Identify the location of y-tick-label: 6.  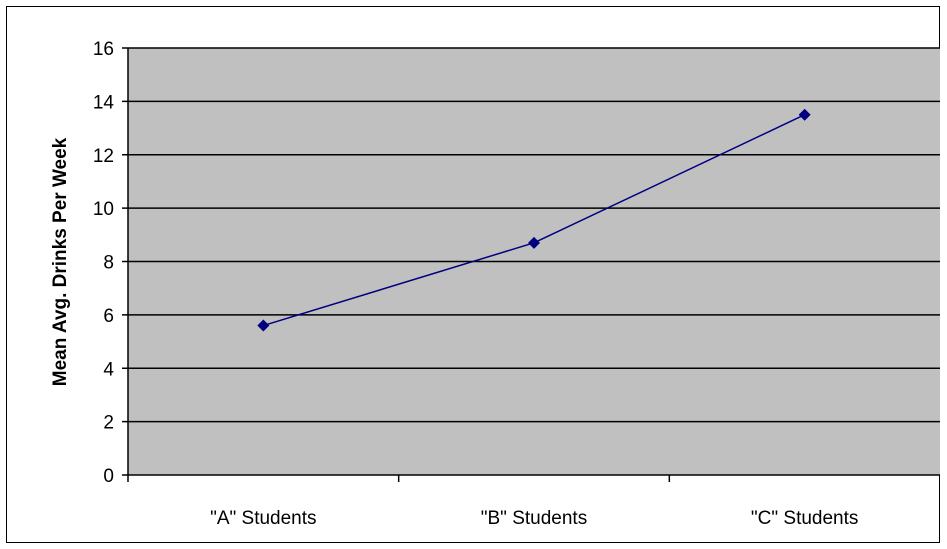
(108, 316).